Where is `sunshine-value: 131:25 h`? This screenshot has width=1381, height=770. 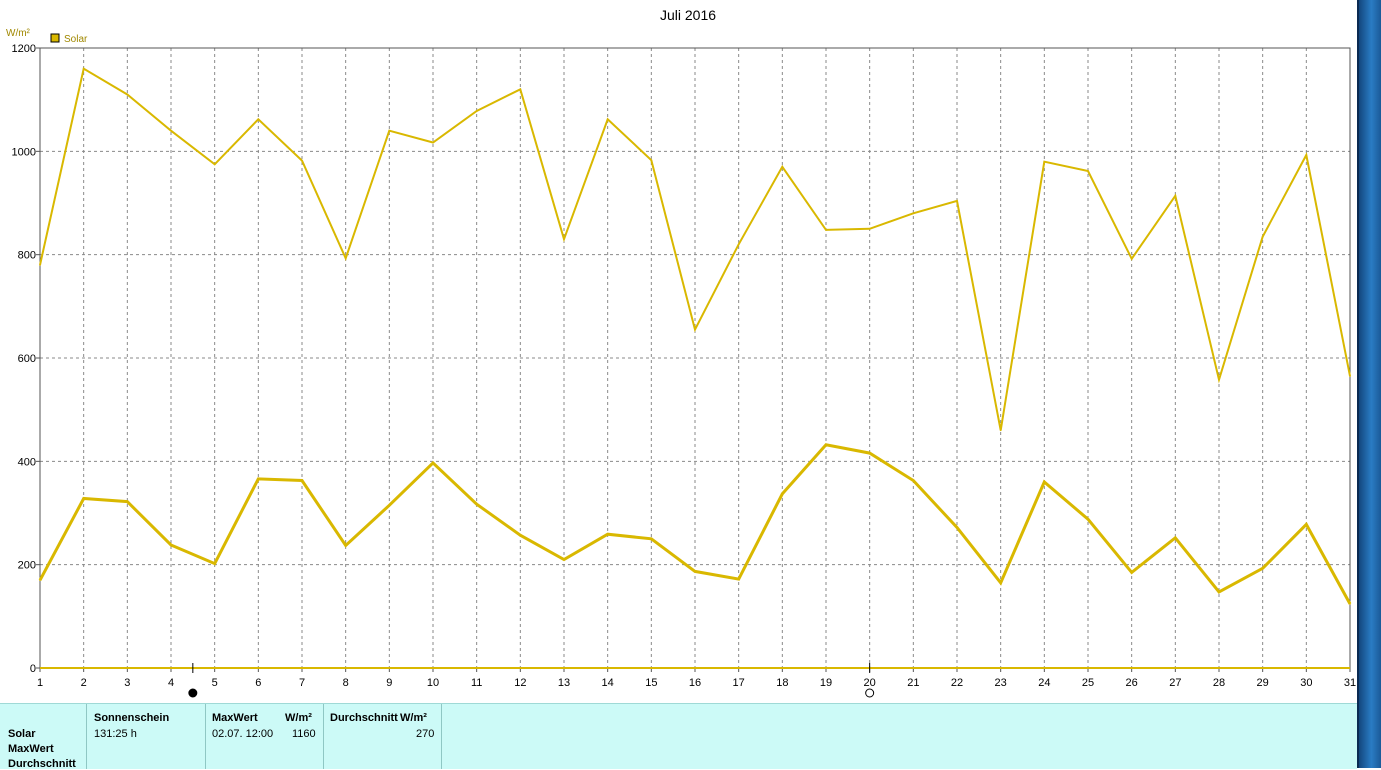
sunshine-value: 131:25 h is located at coordinates (115, 734).